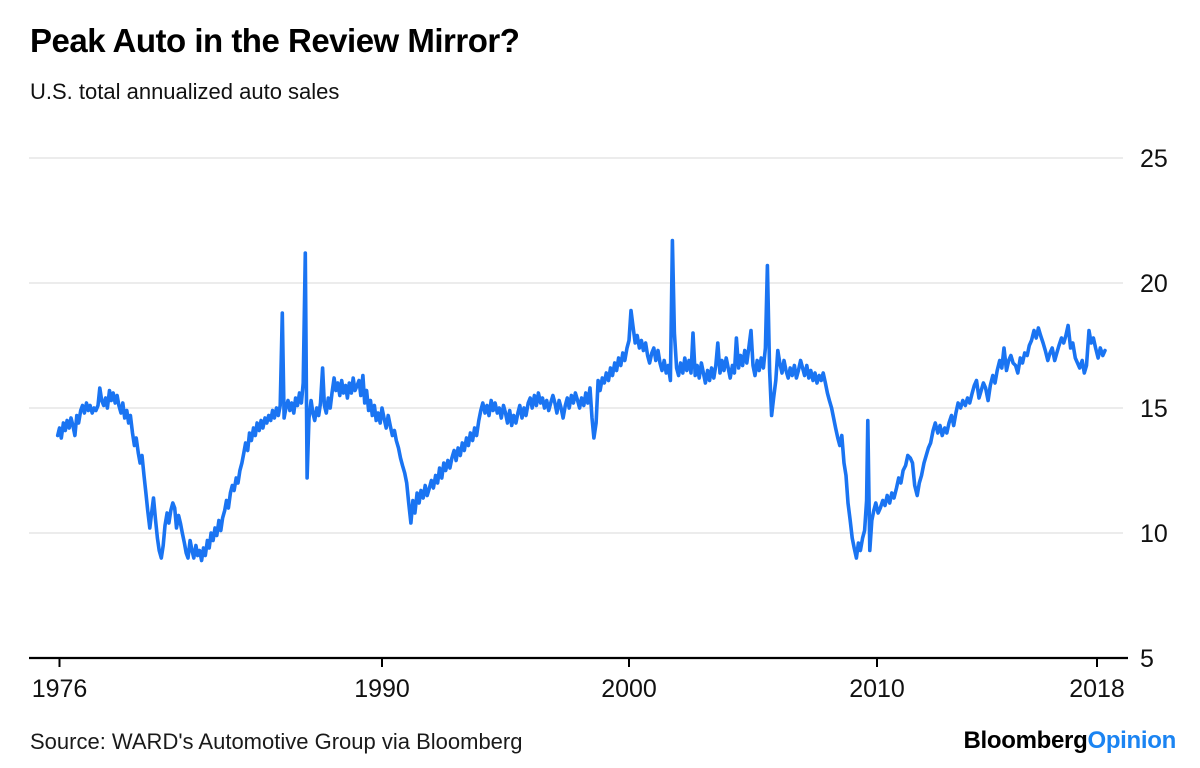  I want to click on y-axis-tick-label: 25, so click(1154, 159).